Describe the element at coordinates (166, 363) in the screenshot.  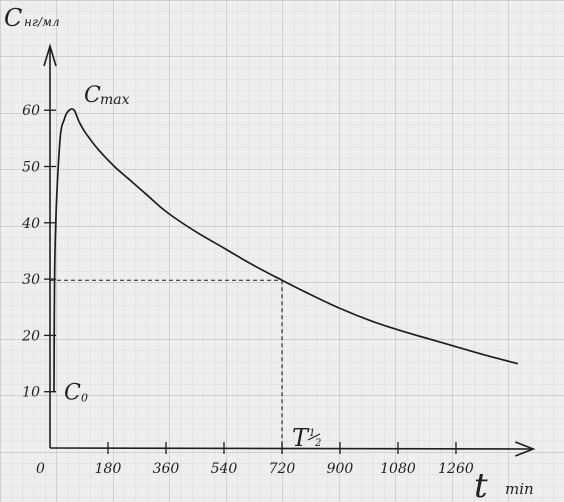
I see `half-life-guides` at that location.